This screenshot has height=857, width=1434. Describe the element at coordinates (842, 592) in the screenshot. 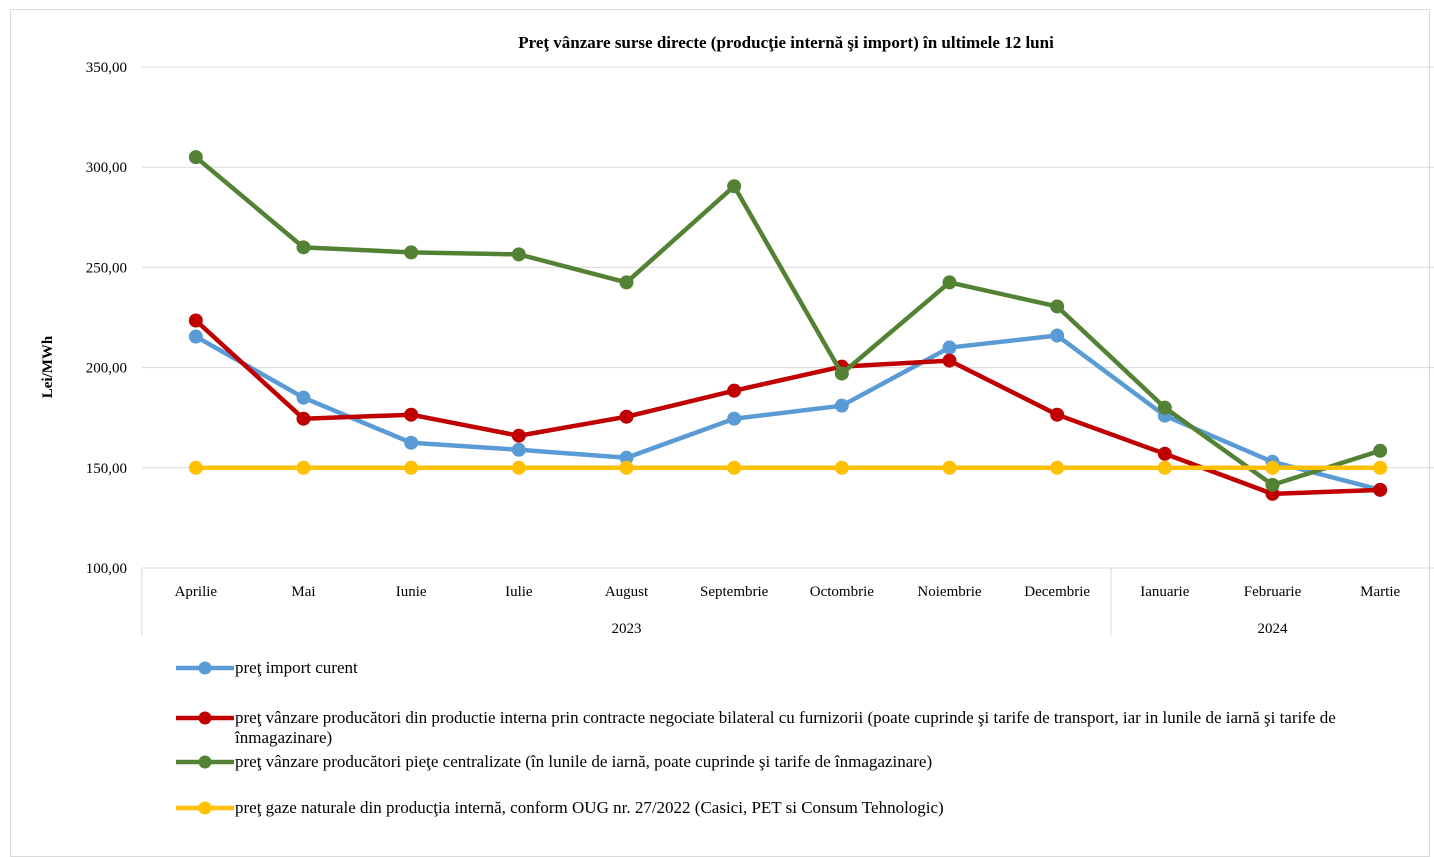

I see `x-tick-label: Octombrie` at that location.